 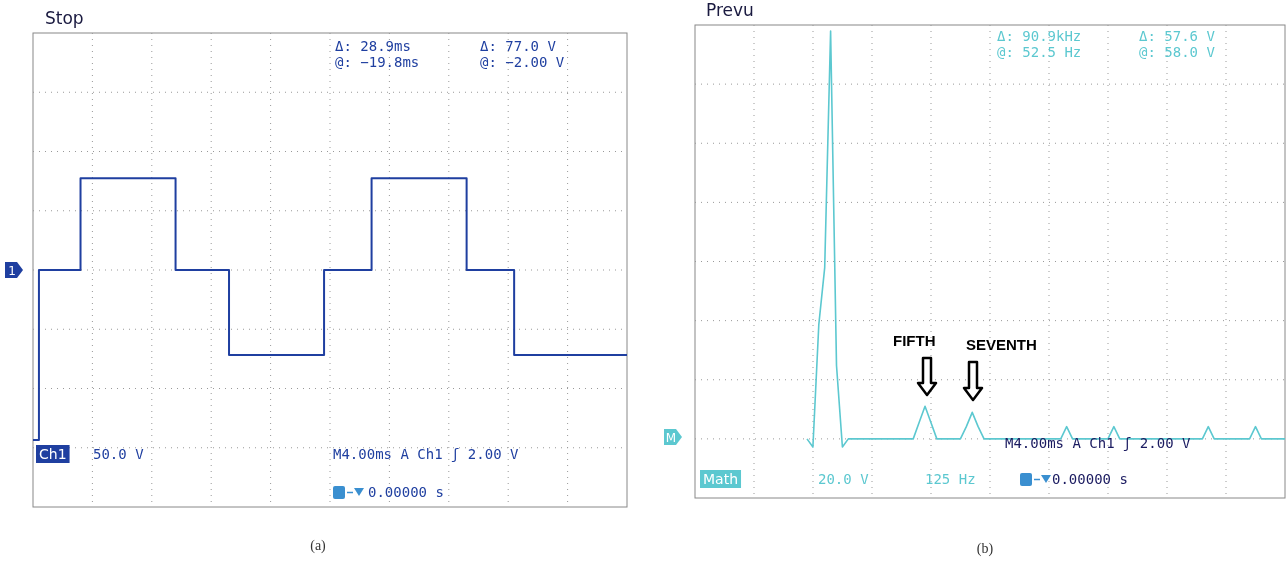 What do you see at coordinates (1001, 344) in the screenshot?
I see `annotation: SEVENTH` at bounding box center [1001, 344].